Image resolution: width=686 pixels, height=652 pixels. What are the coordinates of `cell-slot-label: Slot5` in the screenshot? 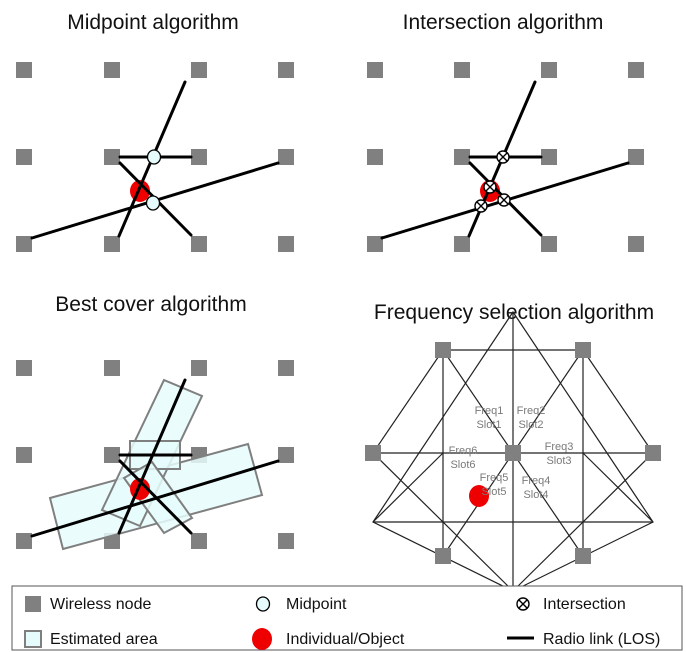 It's located at (493, 492).